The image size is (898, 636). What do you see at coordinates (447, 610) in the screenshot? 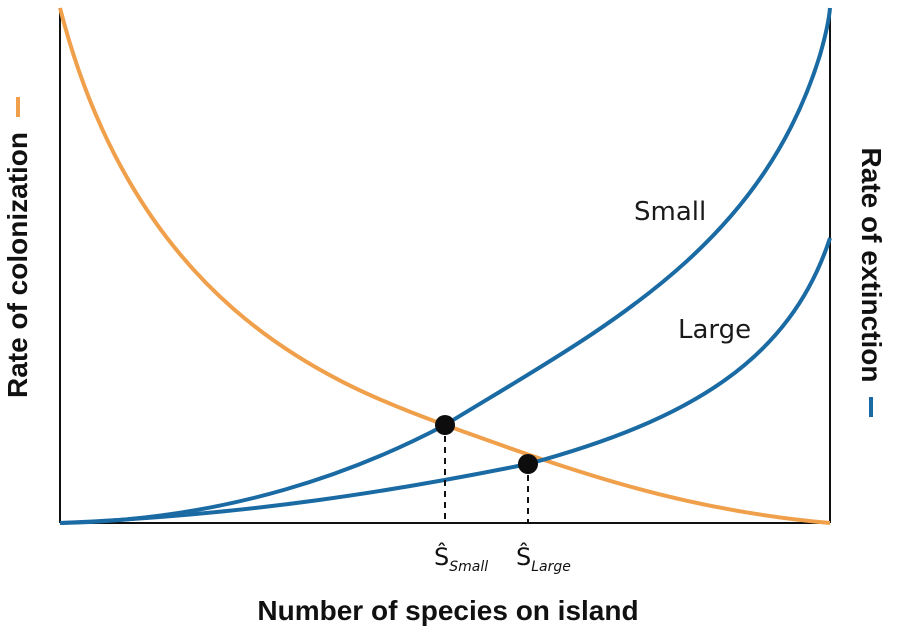
I see `x-axis-title: Number of species on island` at bounding box center [447, 610].